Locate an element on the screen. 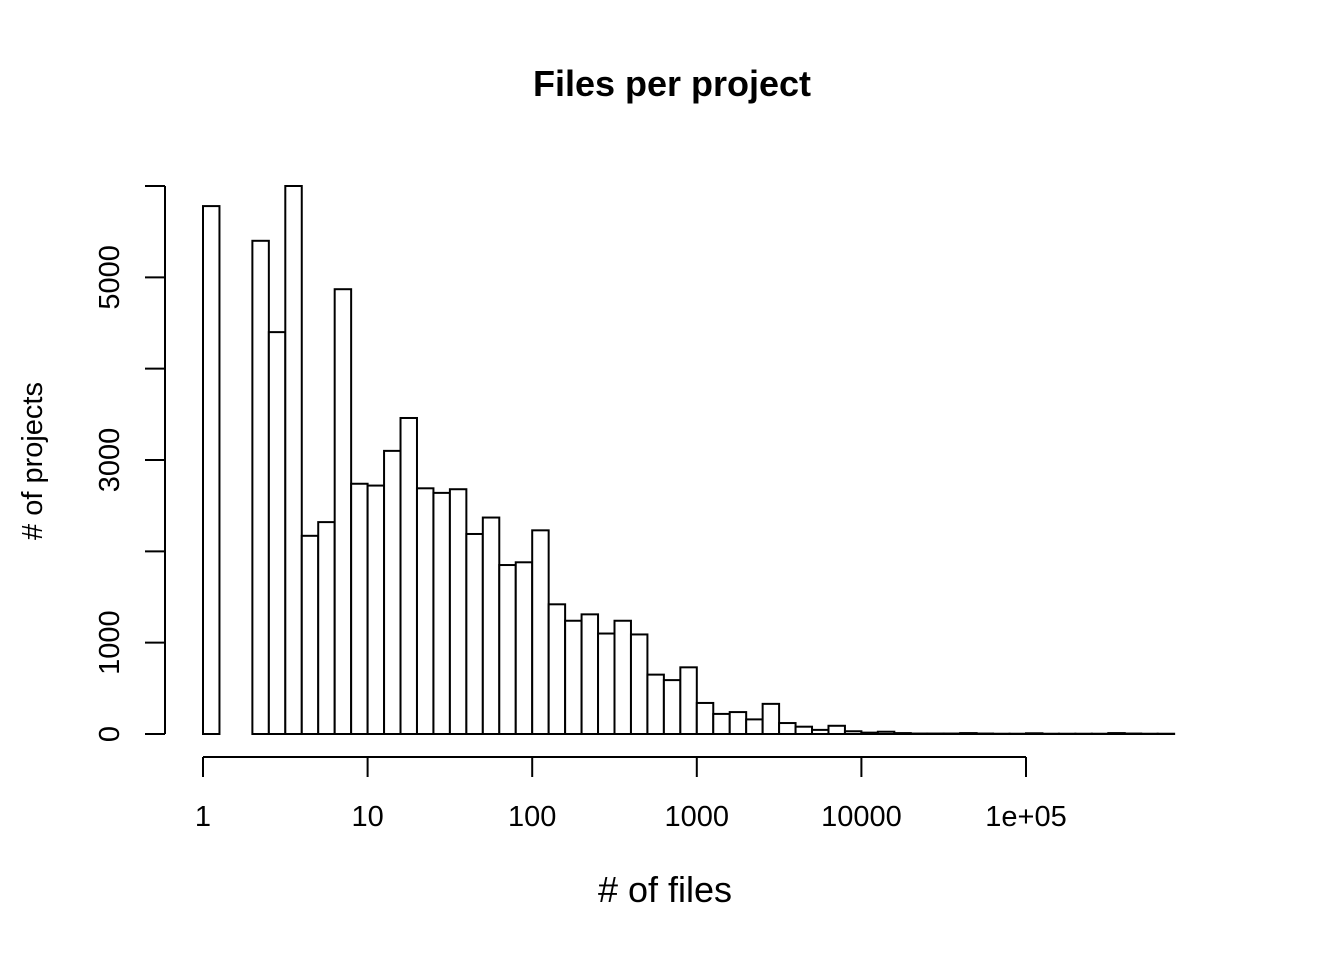  y-tick-label: 1000 is located at coordinates (110, 642).